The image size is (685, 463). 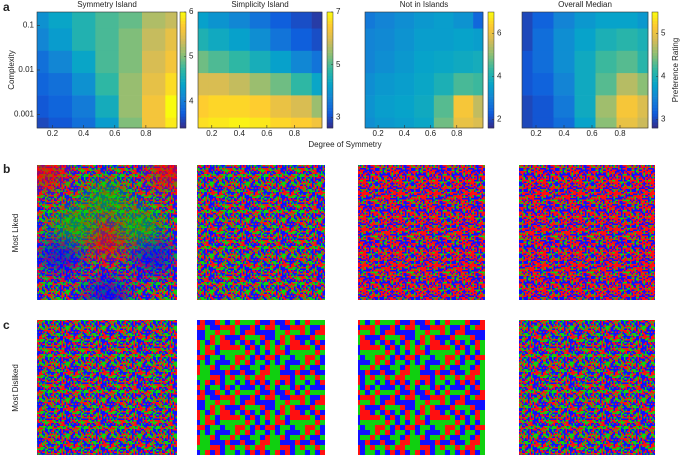 What do you see at coordinates (405, 133) in the screenshot?
I see `x-tick-label: 0.4` at bounding box center [405, 133].